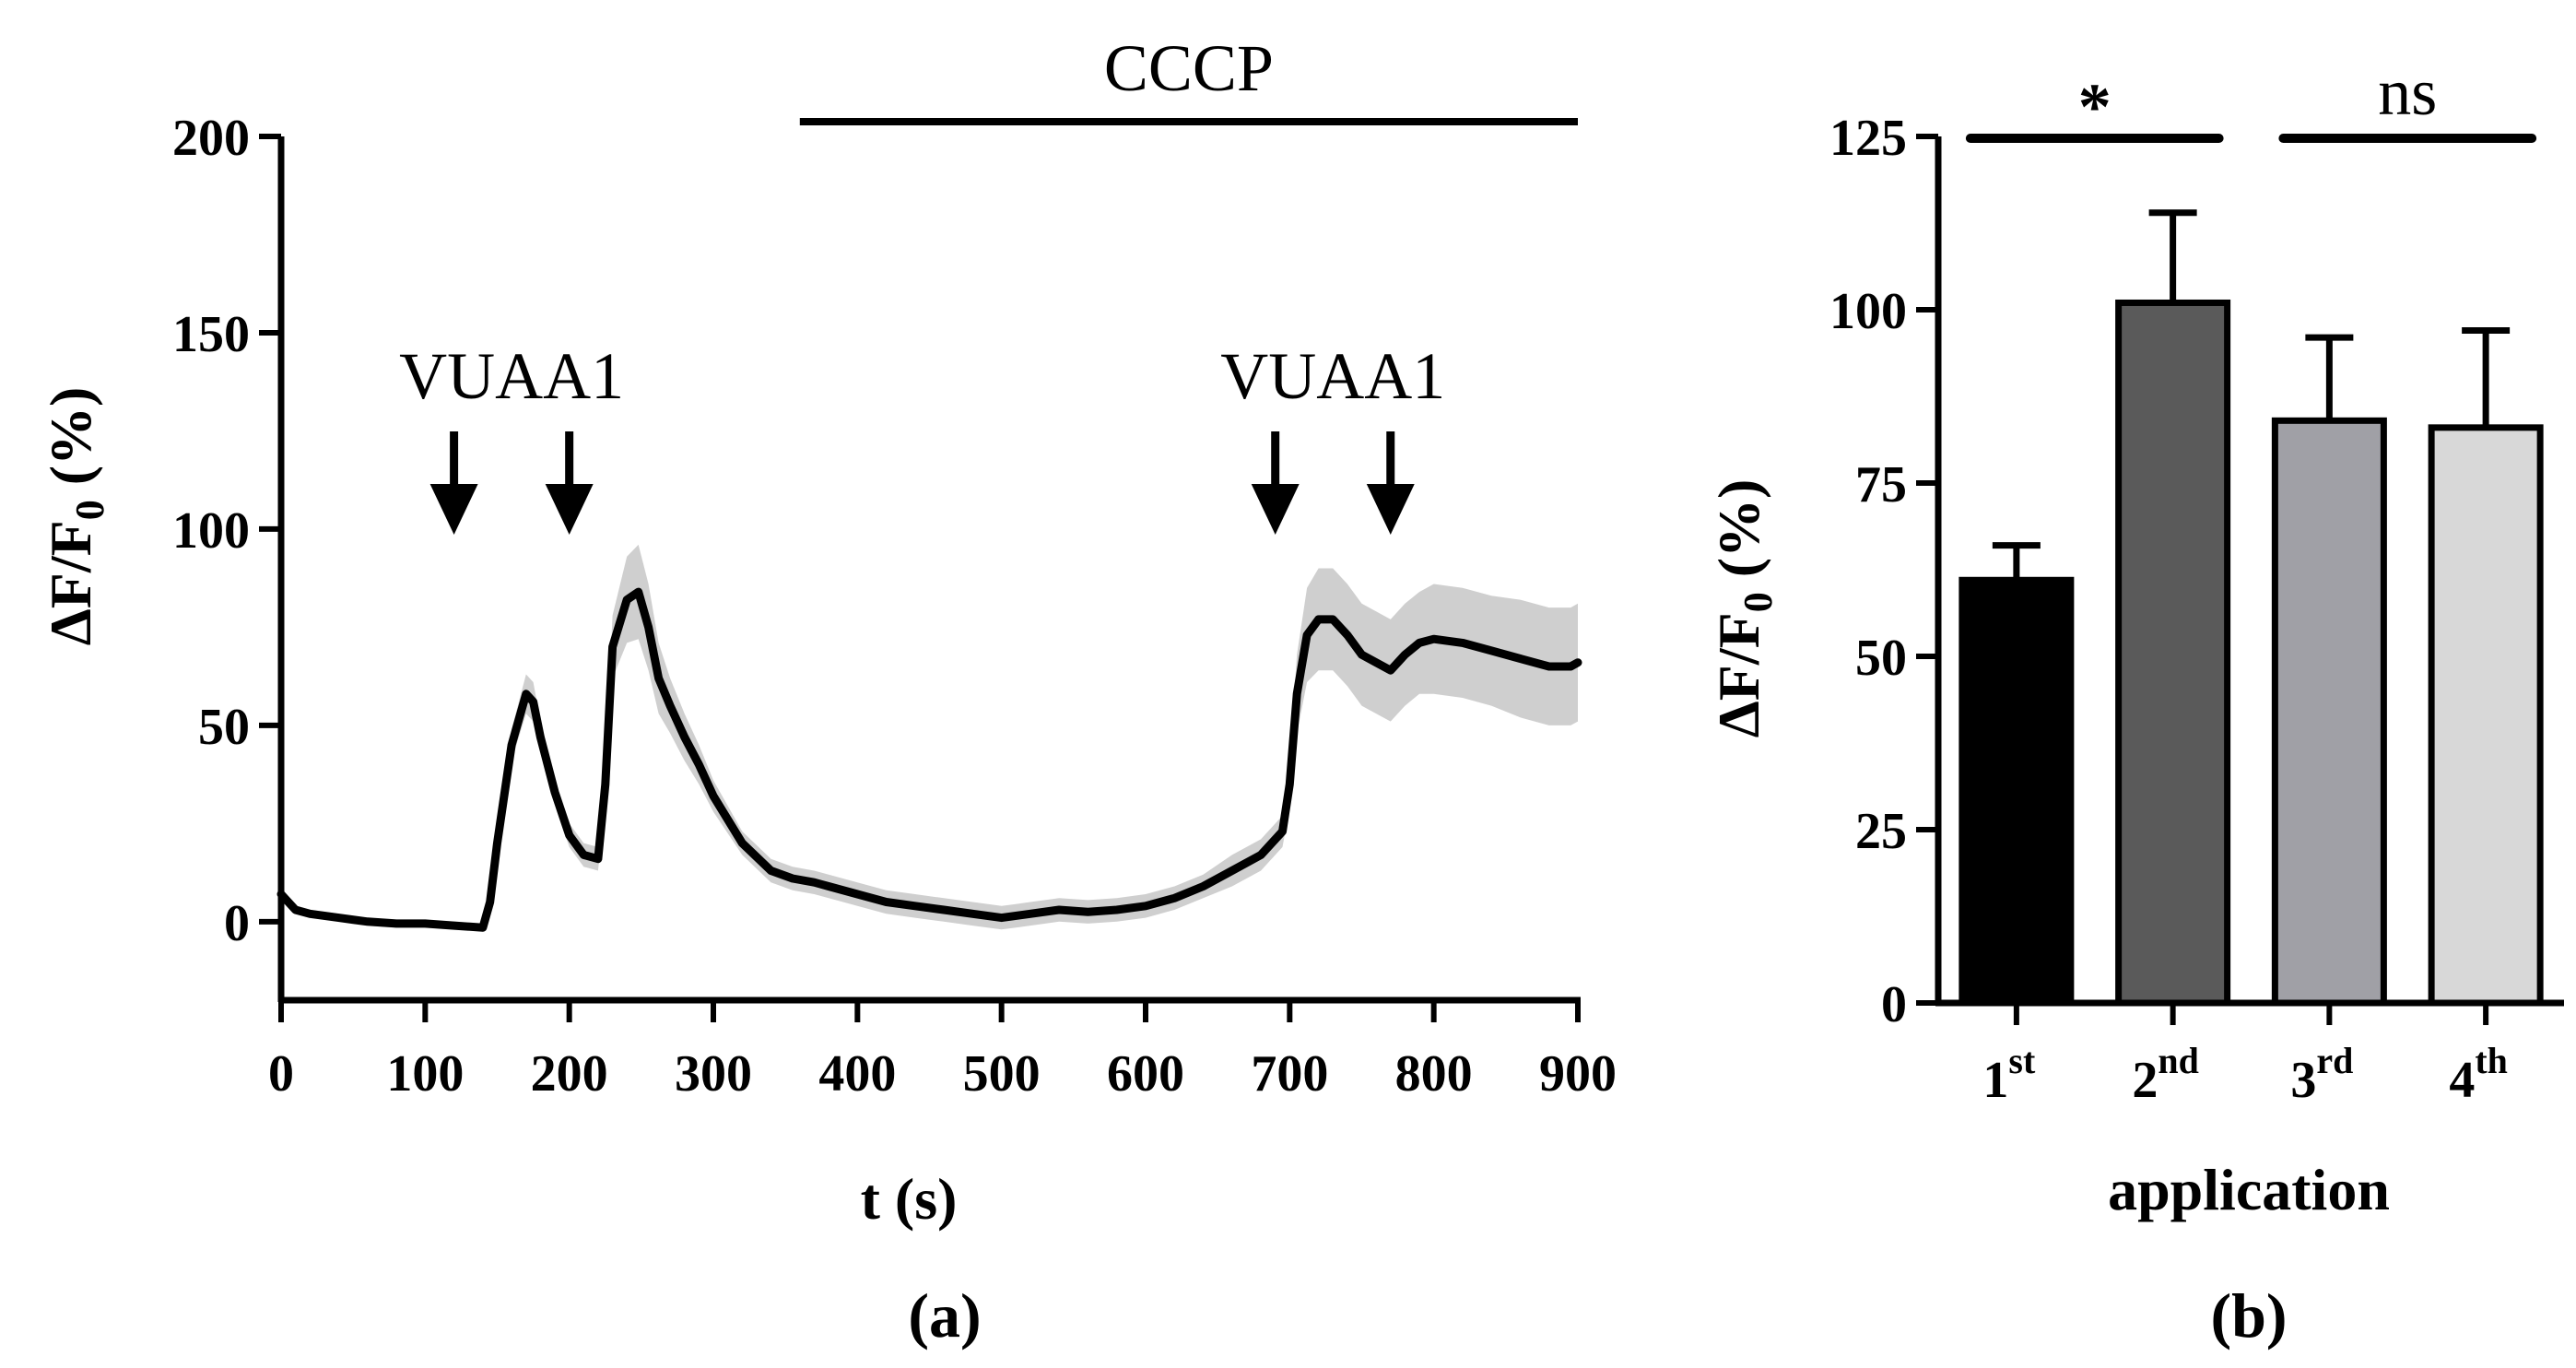 This screenshot has width=2576, height=1368. Describe the element at coordinates (1881, 831) in the screenshot. I see `y-tick-label: 25` at that location.